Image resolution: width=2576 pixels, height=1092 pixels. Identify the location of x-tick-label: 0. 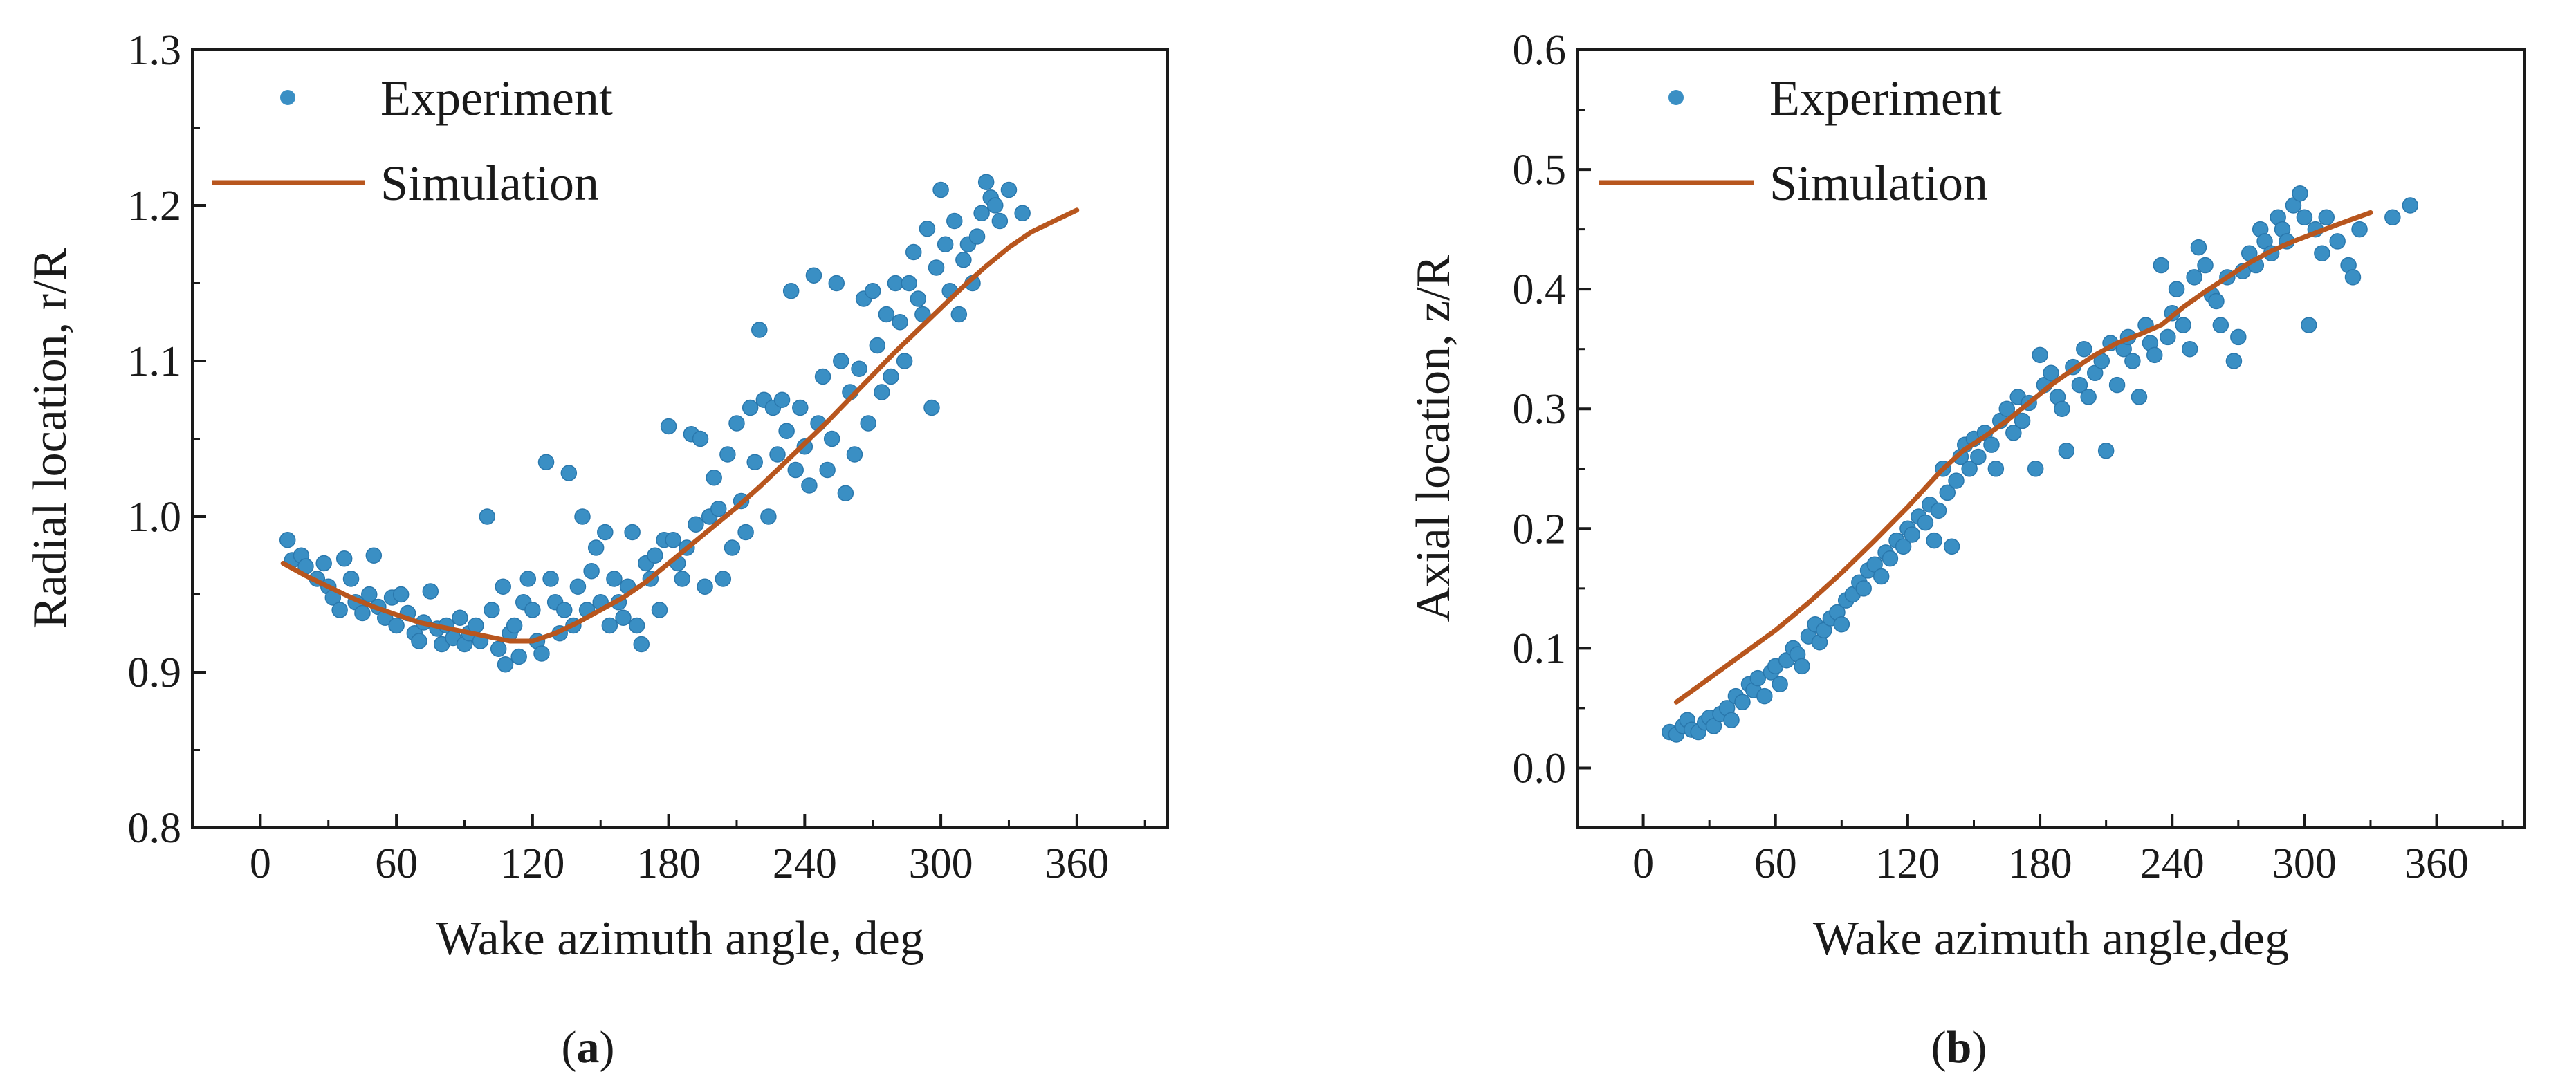
(1643, 863).